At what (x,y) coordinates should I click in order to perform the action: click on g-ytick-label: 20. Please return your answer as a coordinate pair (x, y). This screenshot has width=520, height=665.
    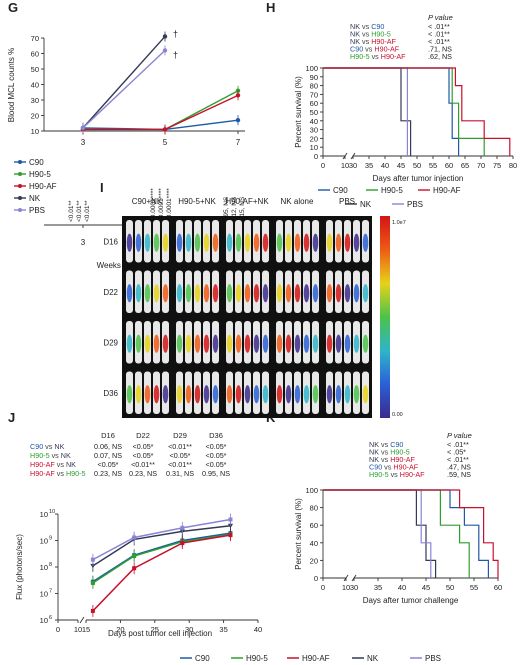
    Looking at the image, I should click on (35, 116).